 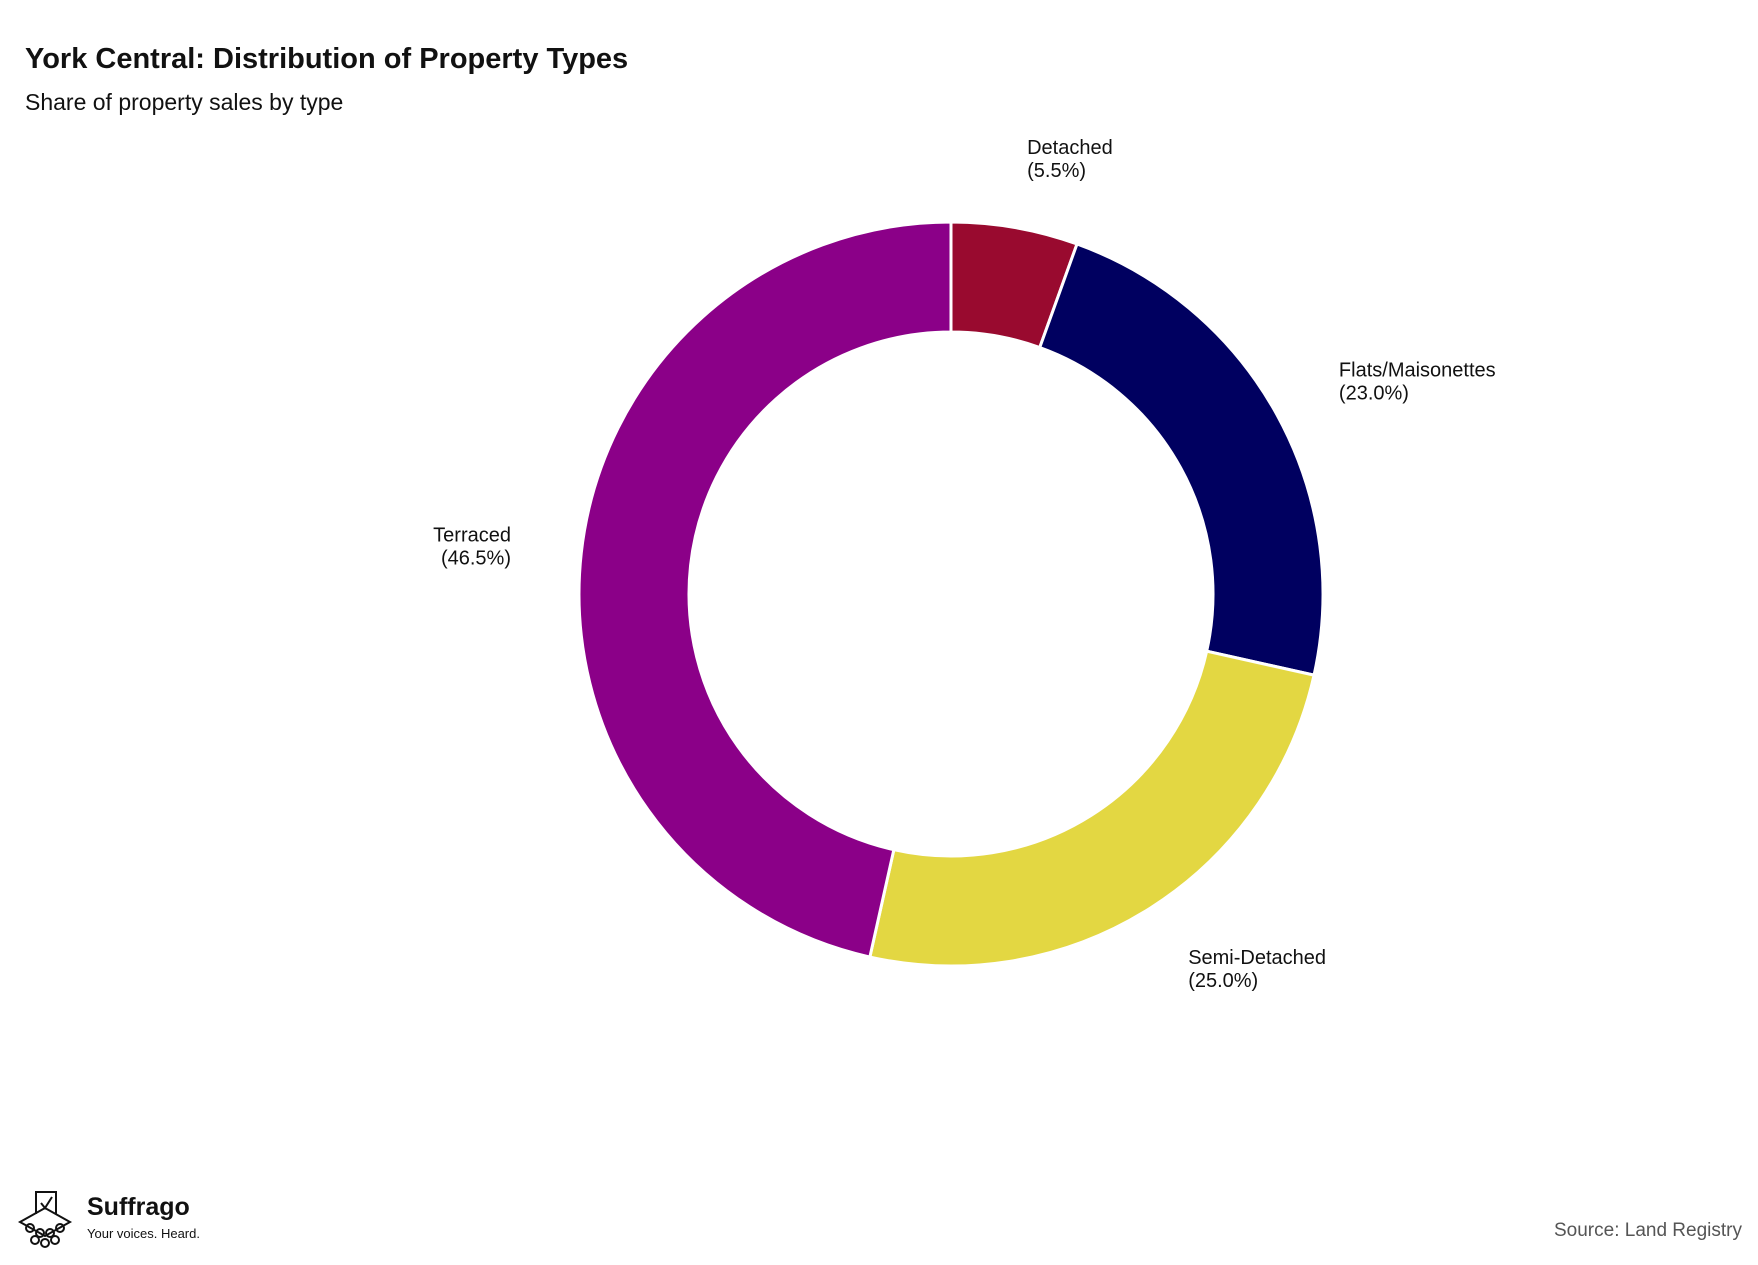 What do you see at coordinates (138, 1207) in the screenshot?
I see `logo-name: Suffrago` at bounding box center [138, 1207].